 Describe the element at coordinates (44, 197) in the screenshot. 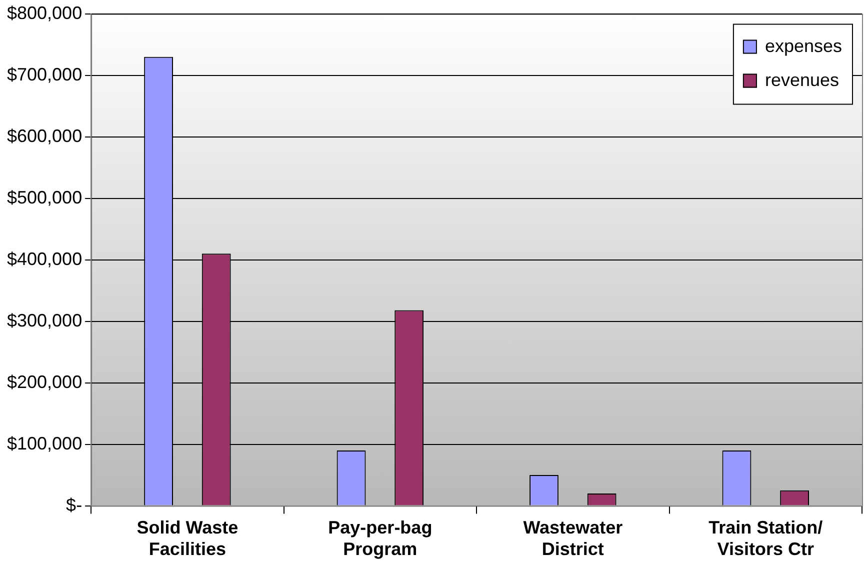

I see `y-tick-label: $500,000` at that location.